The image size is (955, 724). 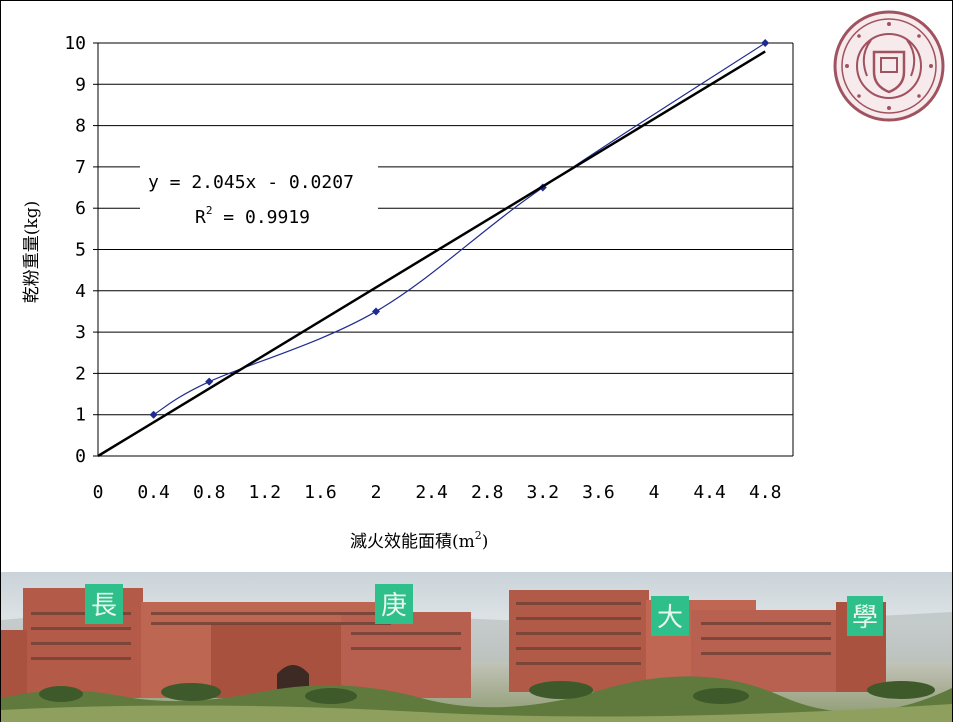 What do you see at coordinates (889, 66) in the screenshot?
I see `university-seal` at bounding box center [889, 66].